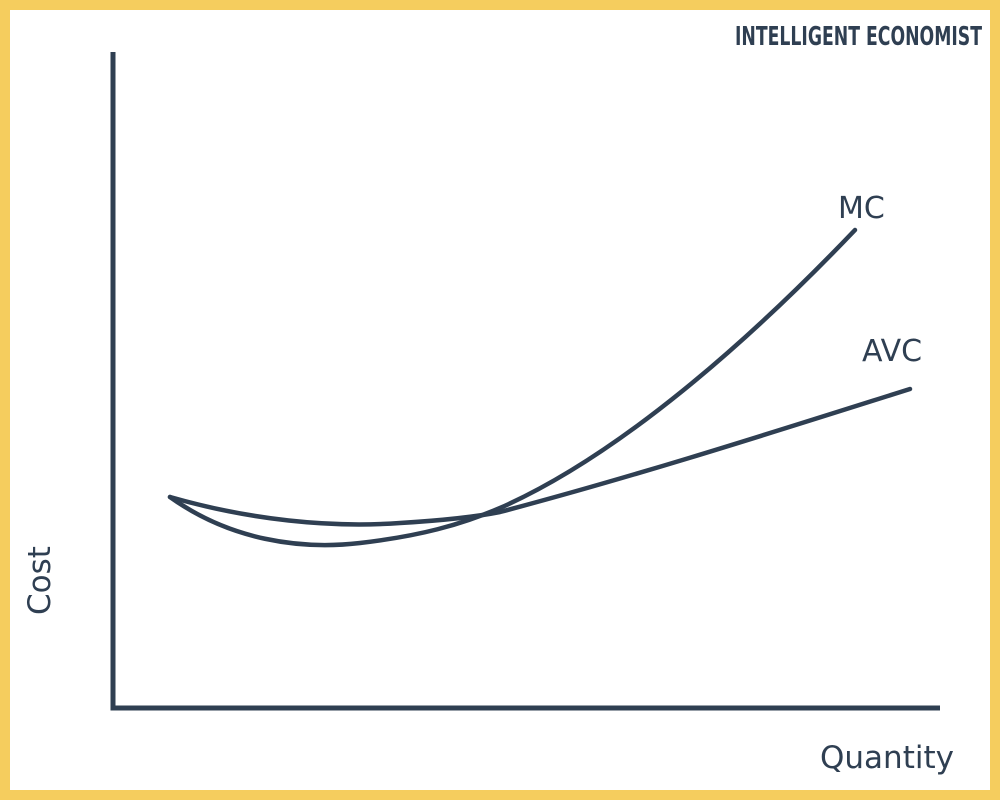  What do you see at coordinates (861, 208) in the screenshot?
I see `curve-label: MC` at bounding box center [861, 208].